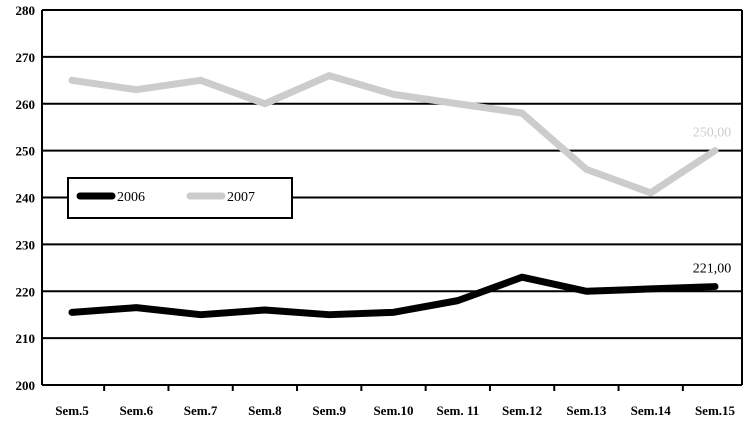 Image resolution: width=747 pixels, height=429 pixels. I want to click on legend-label-2007: 2007, so click(241, 197).